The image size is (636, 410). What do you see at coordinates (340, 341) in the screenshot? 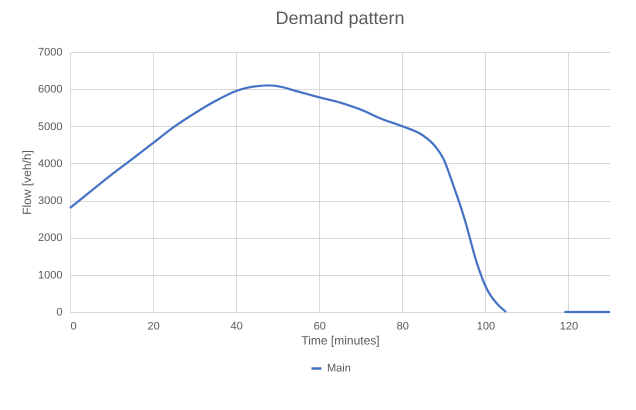
I see `x-axis-title: Time [minutes]` at bounding box center [340, 341].